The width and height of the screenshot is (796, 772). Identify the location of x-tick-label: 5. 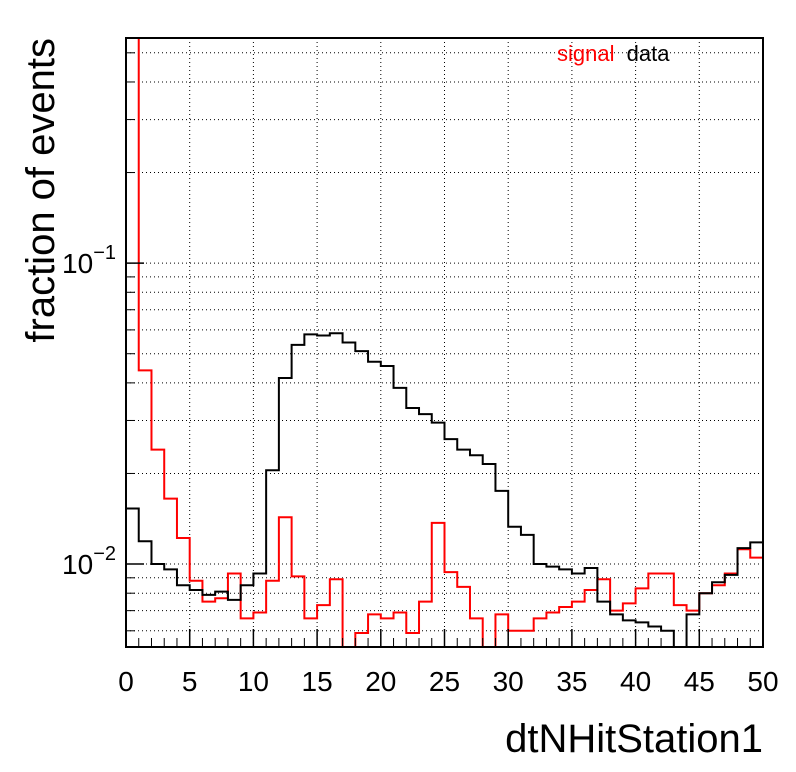
(190, 681).